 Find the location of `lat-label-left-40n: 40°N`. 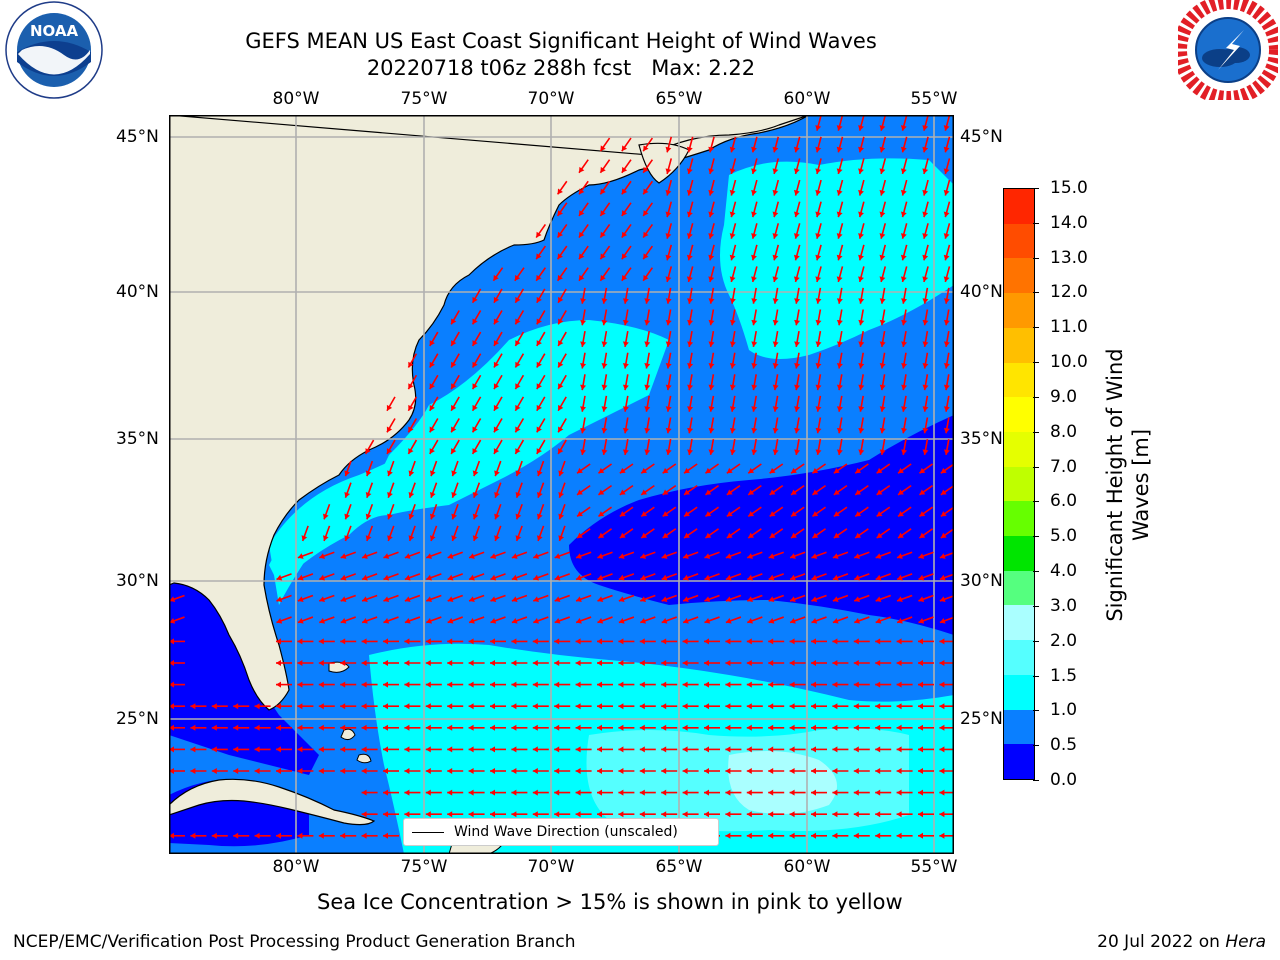

lat-label-left-40n: 40°N is located at coordinates (137, 292).